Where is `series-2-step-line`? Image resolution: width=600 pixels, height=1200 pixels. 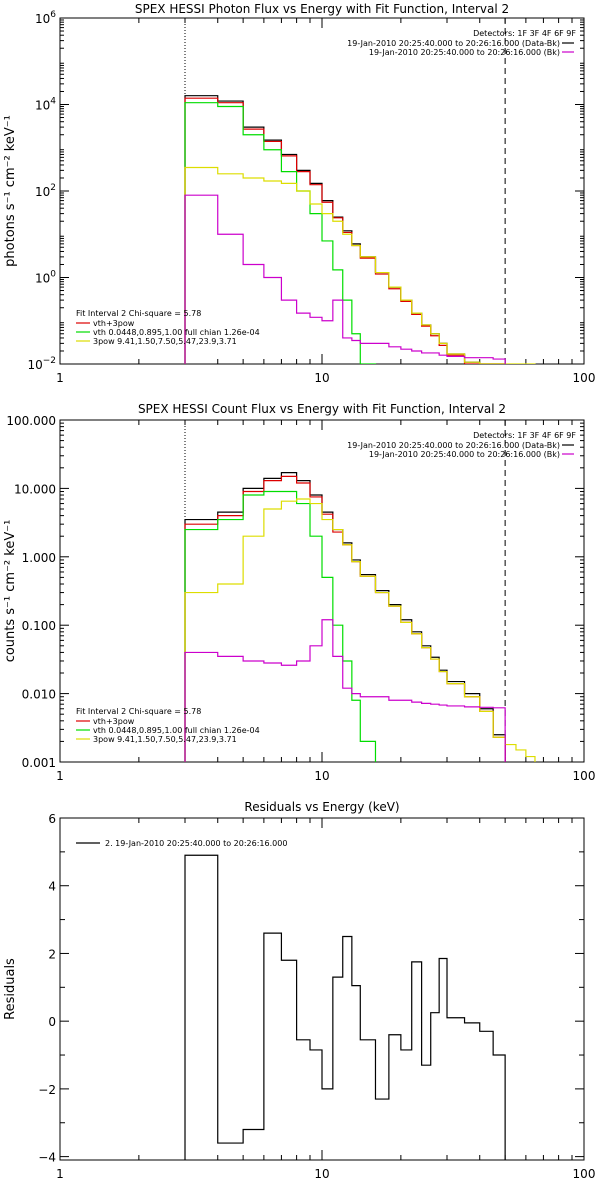
series-2-step-line is located at coordinates (345, 230).